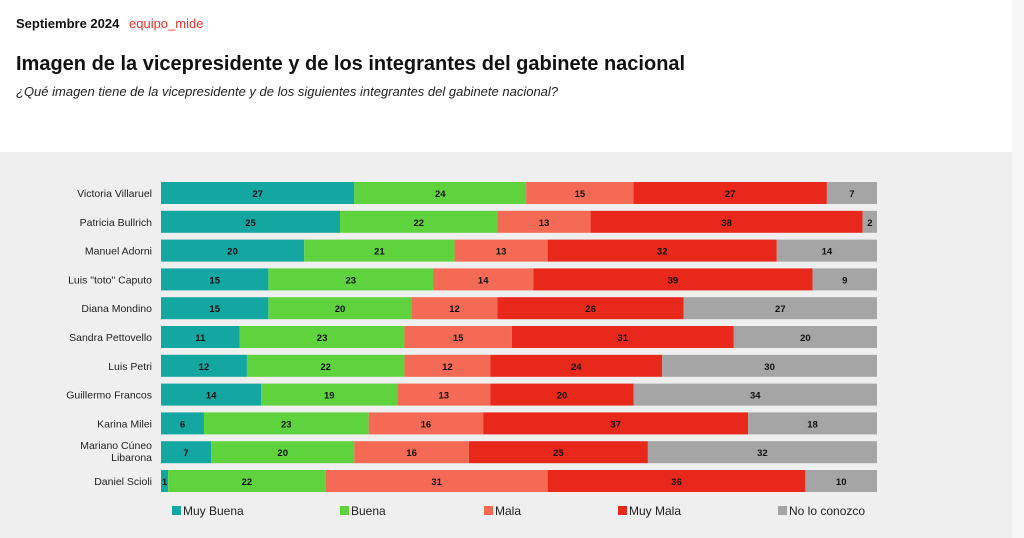  What do you see at coordinates (116, 309) in the screenshot?
I see `category-label: Diana Mondino` at bounding box center [116, 309].